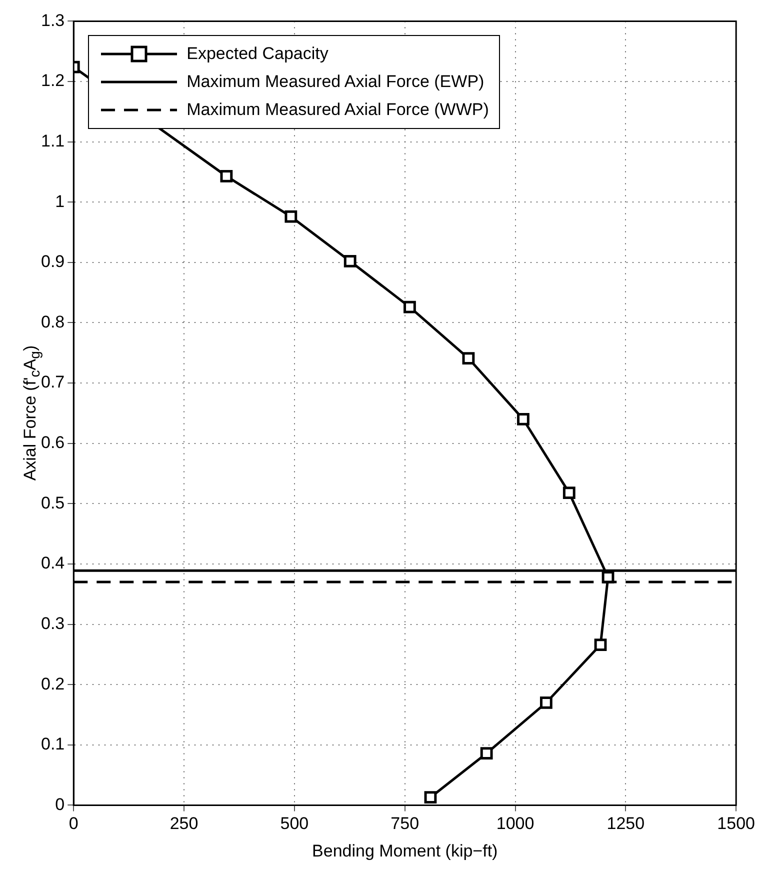  I want to click on y-tick-label: 1.1, so click(52, 141).